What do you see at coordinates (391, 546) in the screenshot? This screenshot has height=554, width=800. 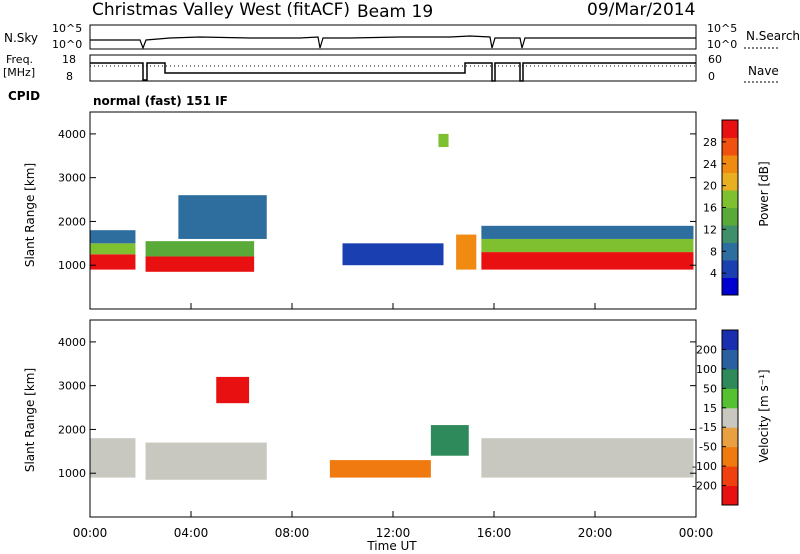 I see `x-axis-label: Time UT` at bounding box center [391, 546].